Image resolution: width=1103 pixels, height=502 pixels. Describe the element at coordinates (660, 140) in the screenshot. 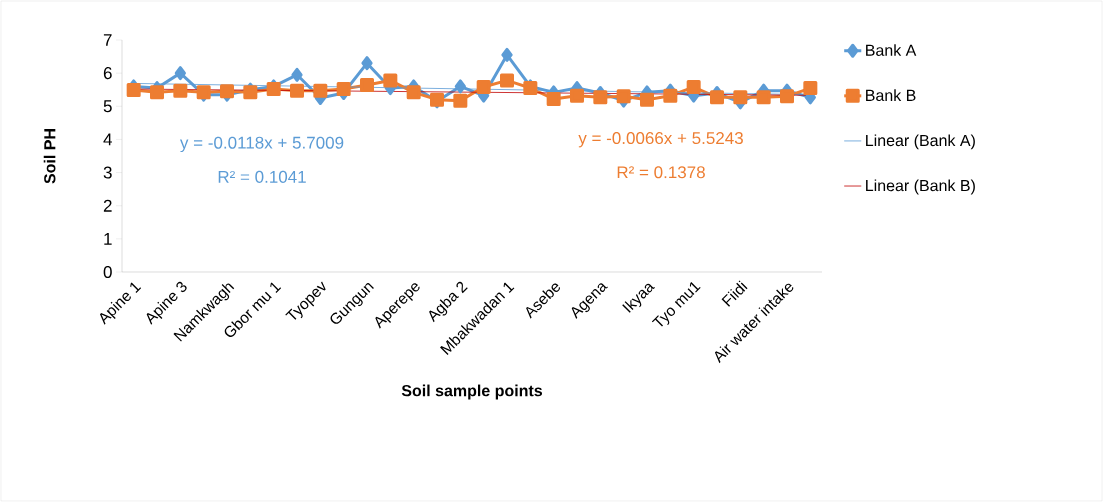

I see `annotation: y = -0.0066x + 5.5243` at that location.